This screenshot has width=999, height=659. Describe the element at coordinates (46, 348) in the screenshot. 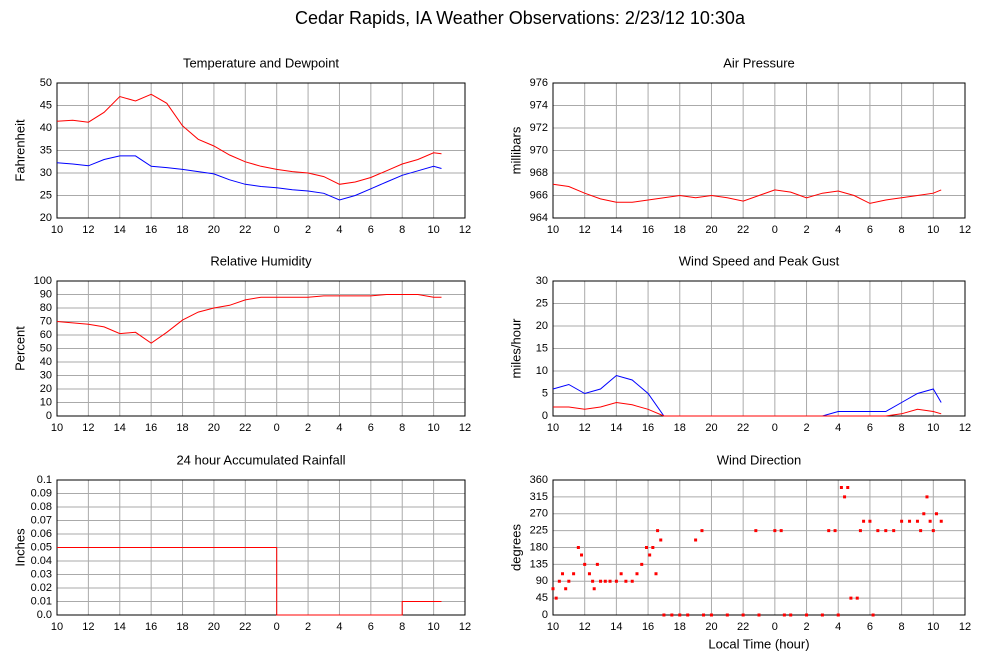

I see `y-tick-label: 50` at that location.